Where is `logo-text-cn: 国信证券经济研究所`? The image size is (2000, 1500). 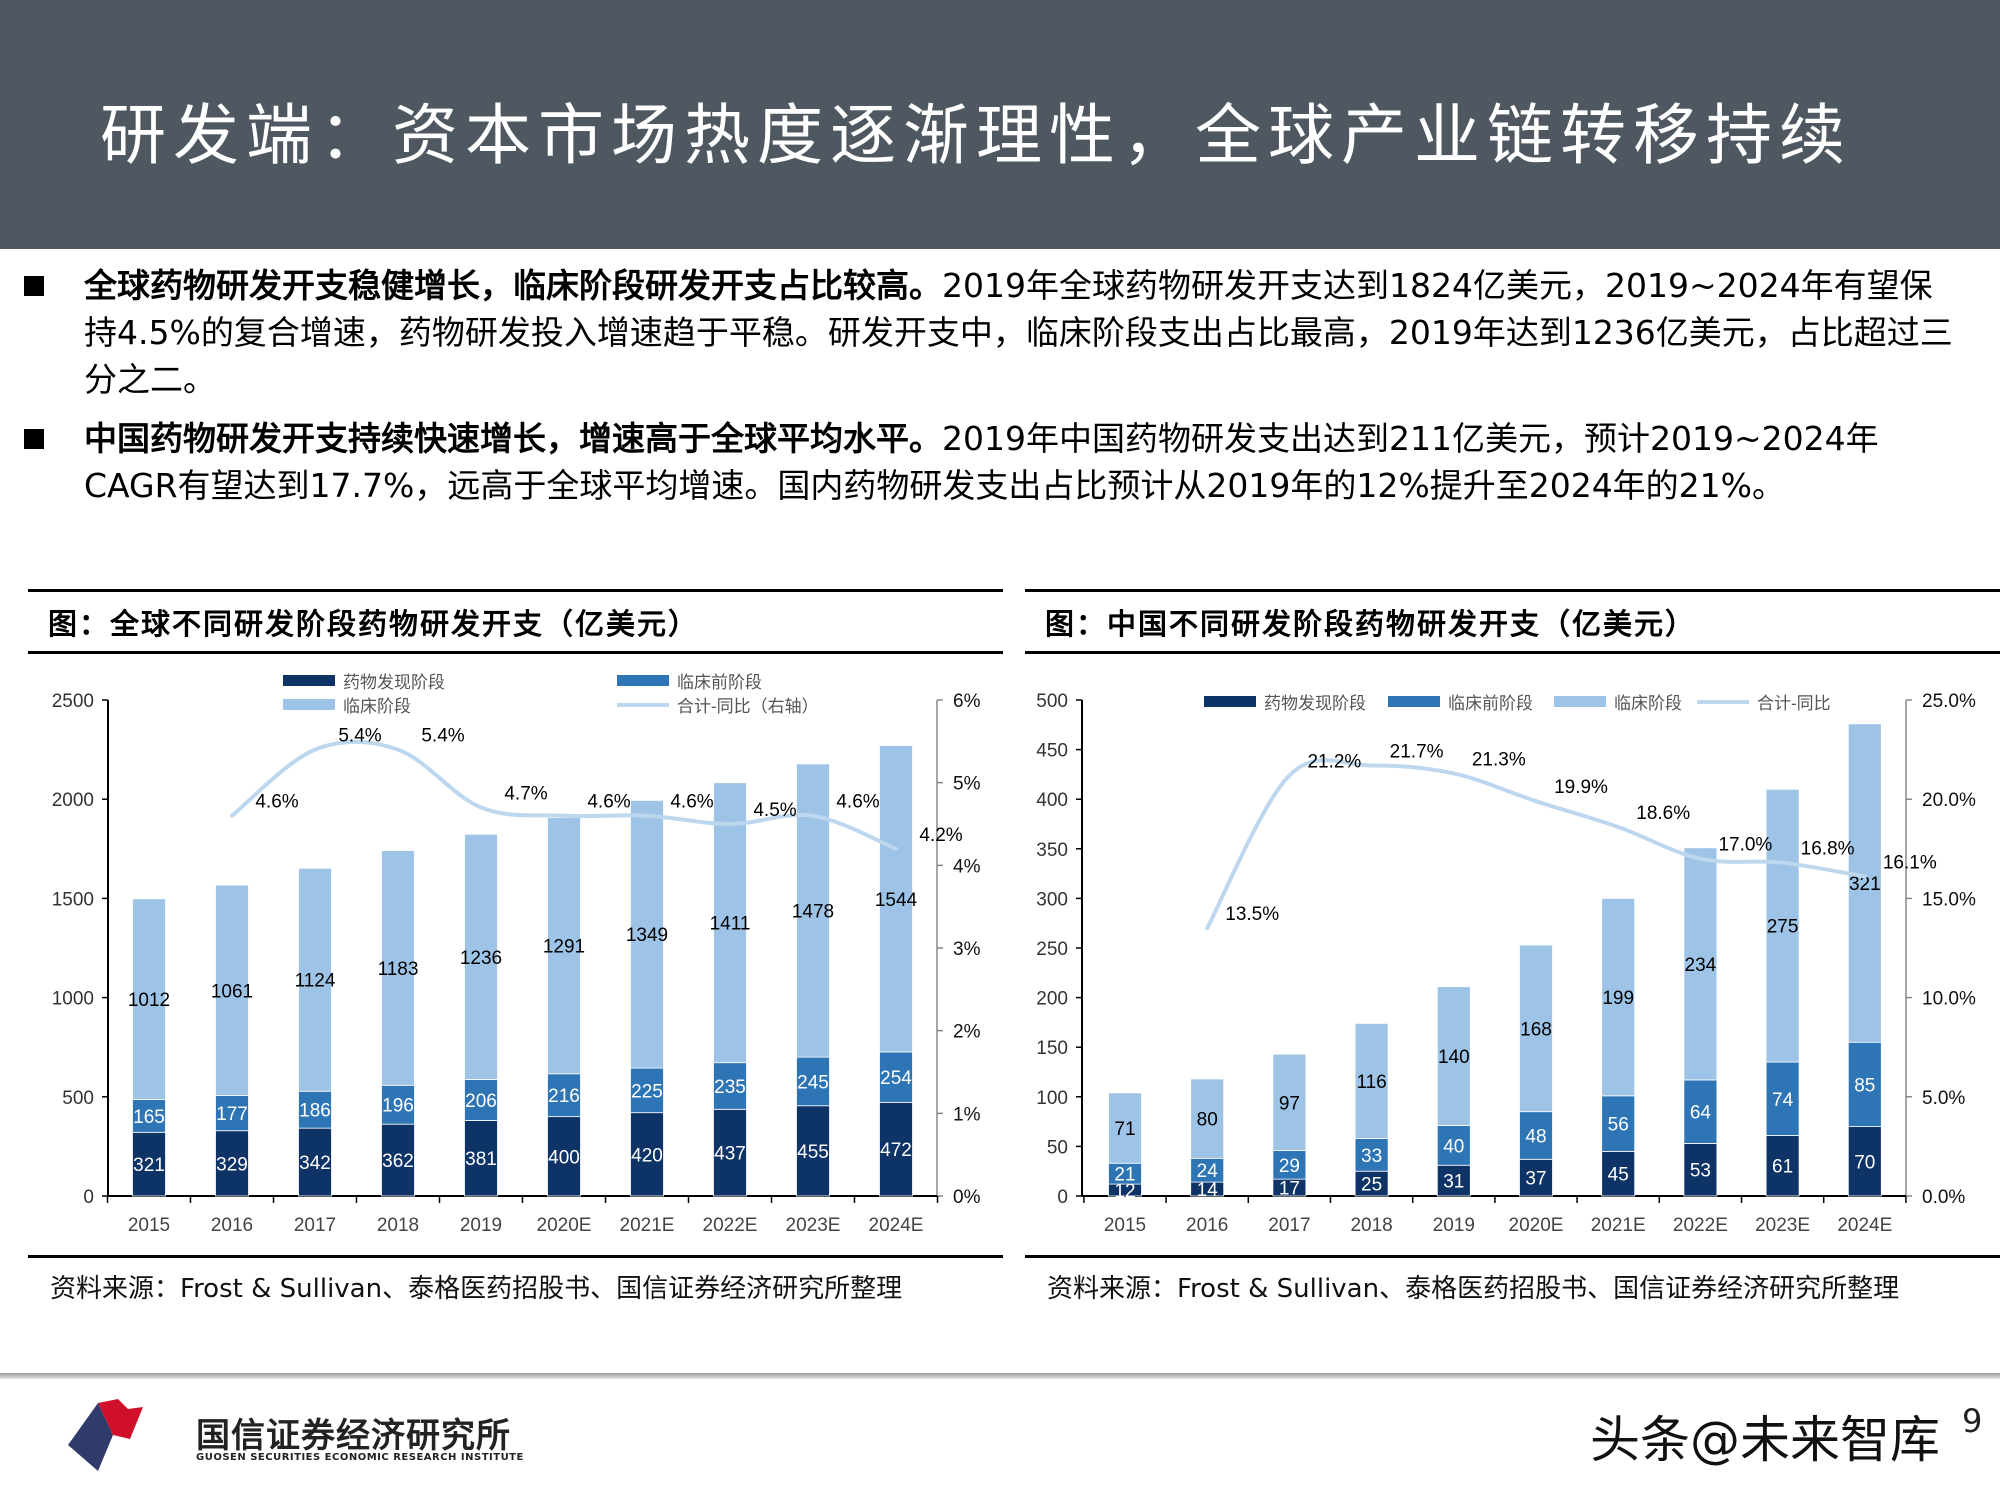
logo-text-cn: 国信证券经济研究所 is located at coordinates (353, 1436).